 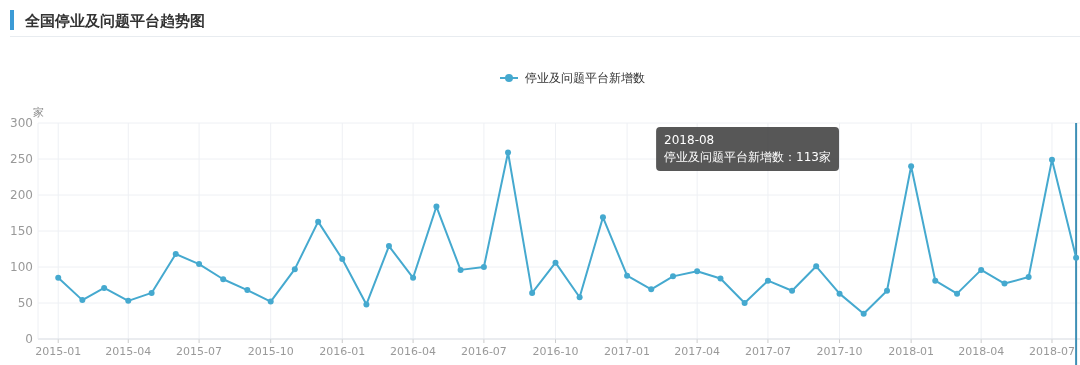 What do you see at coordinates (483, 351) in the screenshot?
I see `x-tick-label: 2016-07` at bounding box center [483, 351].